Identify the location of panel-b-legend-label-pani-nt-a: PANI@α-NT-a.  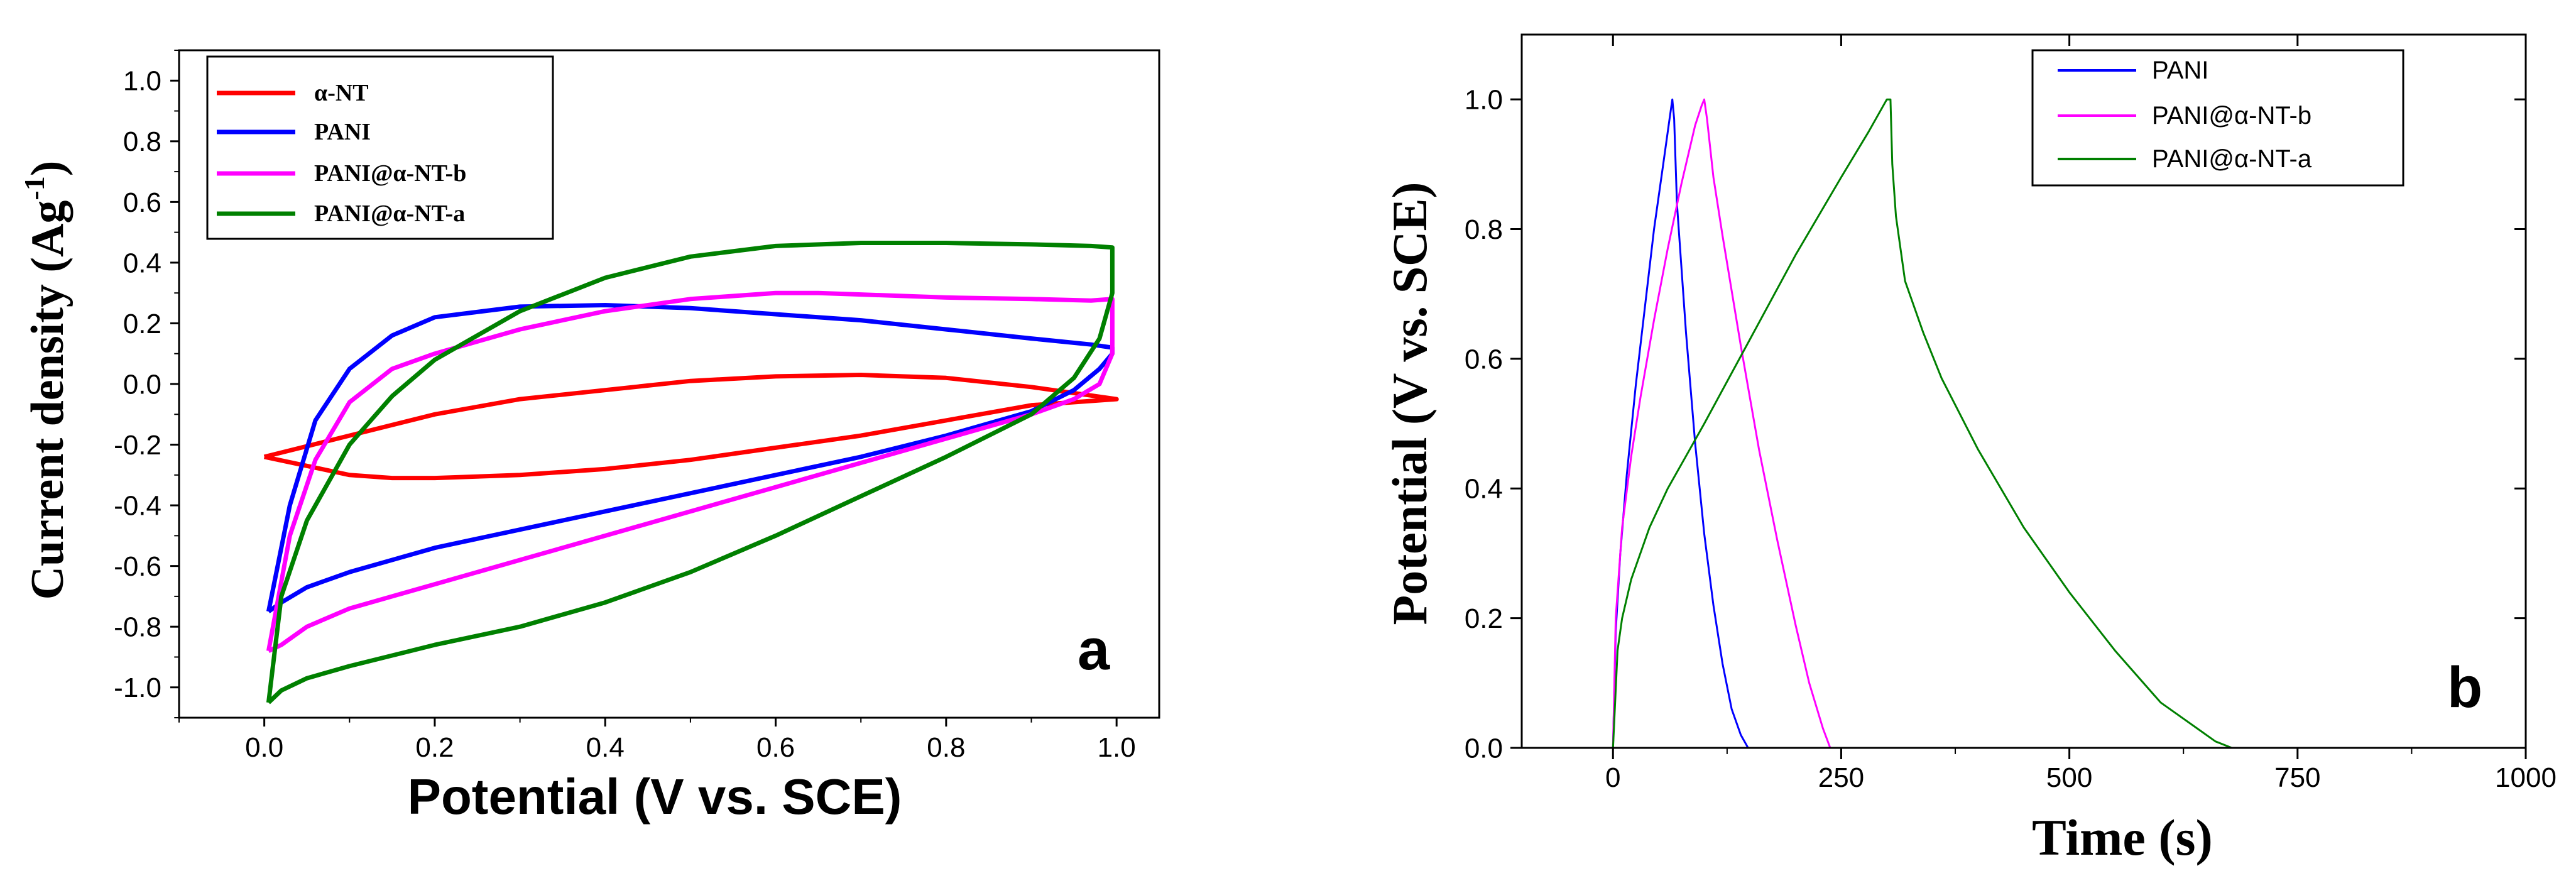
(2232, 159).